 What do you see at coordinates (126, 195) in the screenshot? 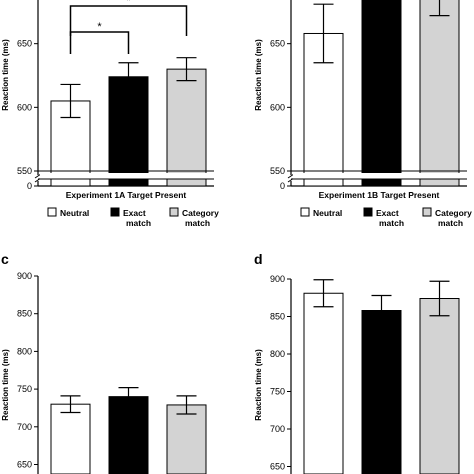
I see `x-axis-title: Experiment 1A Target Present` at bounding box center [126, 195].